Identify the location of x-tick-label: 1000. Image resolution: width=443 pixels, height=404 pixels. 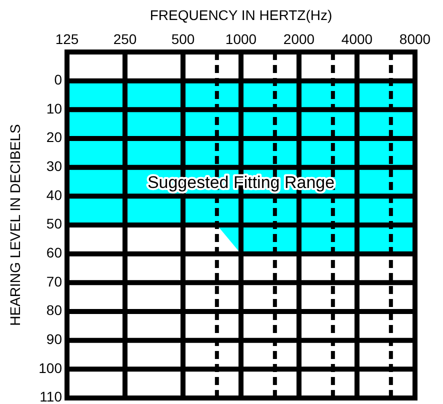
(241, 39).